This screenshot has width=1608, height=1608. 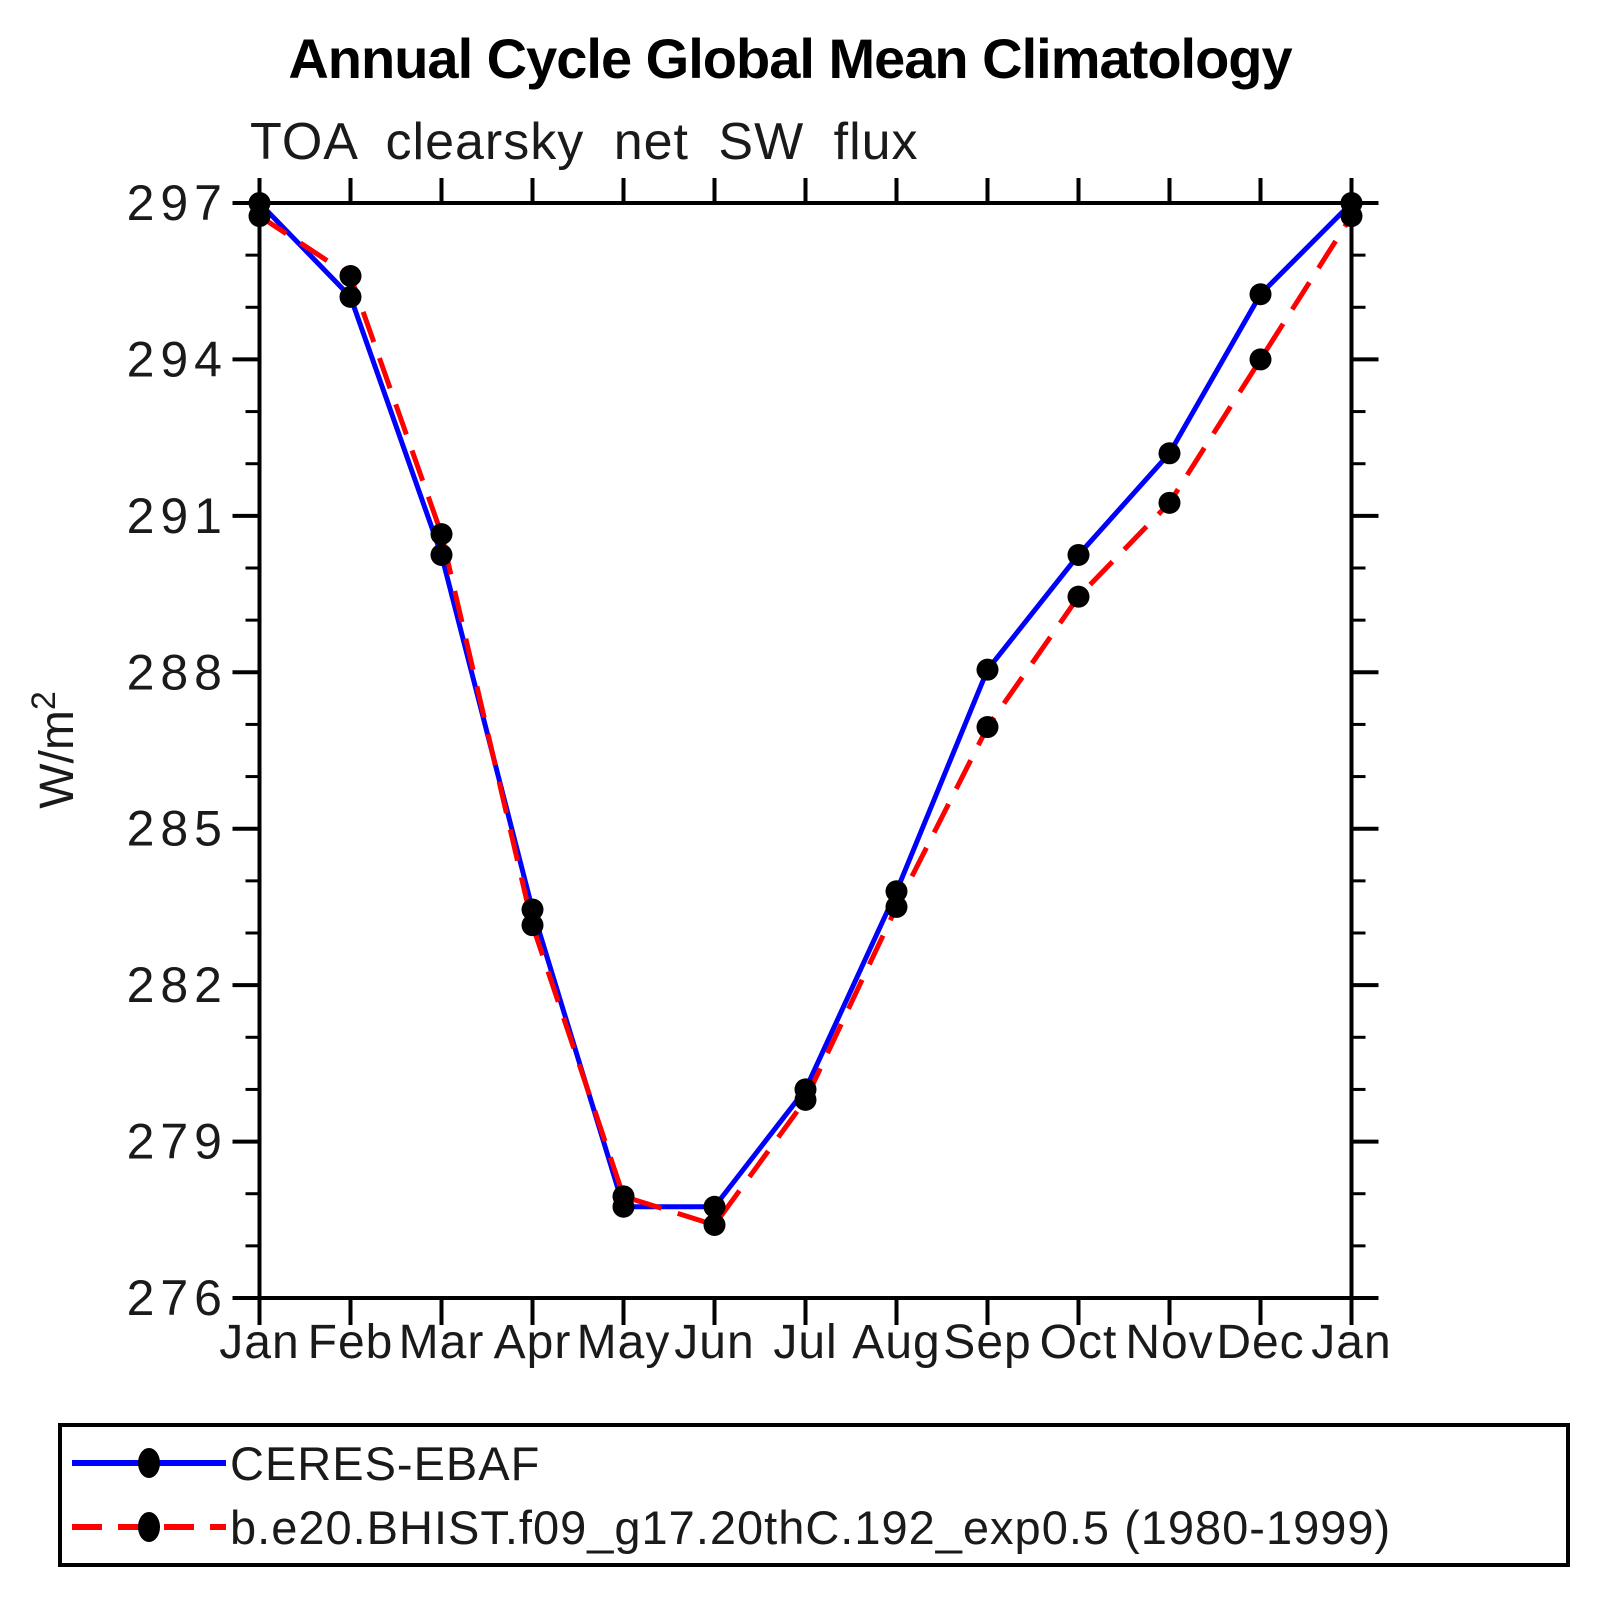 What do you see at coordinates (177, 1298) in the screenshot?
I see `y-tick-label: 276` at bounding box center [177, 1298].